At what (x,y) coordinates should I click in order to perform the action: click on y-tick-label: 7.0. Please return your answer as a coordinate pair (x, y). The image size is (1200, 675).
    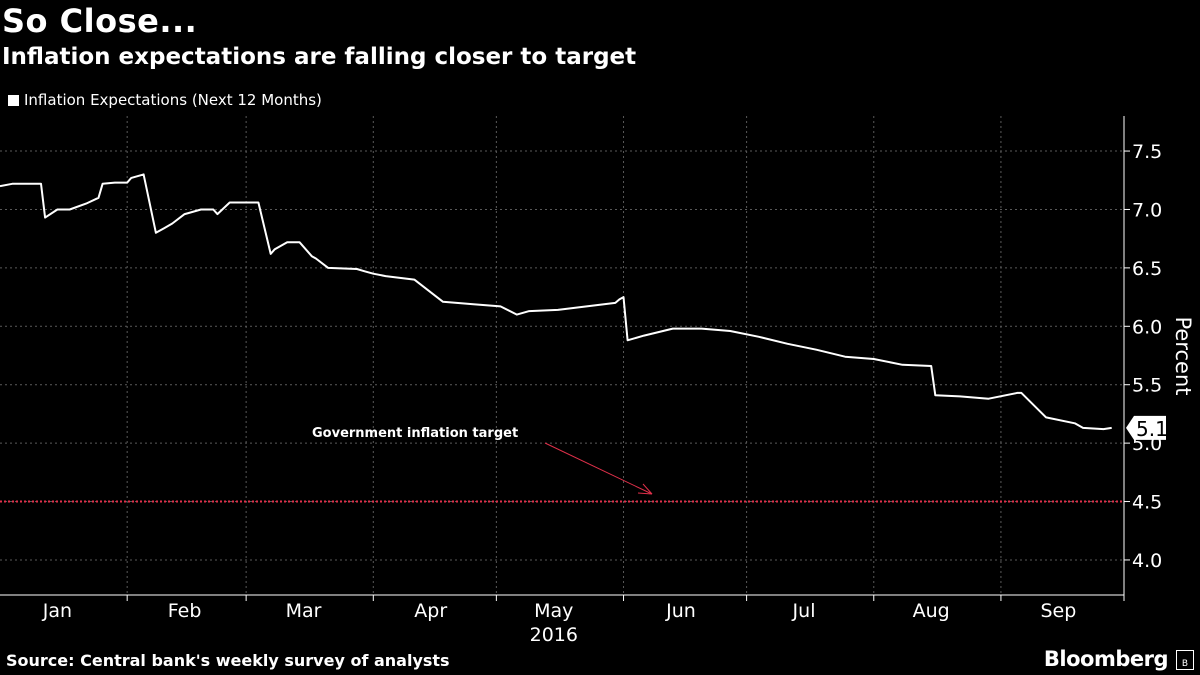
    Looking at the image, I should click on (1147, 210).